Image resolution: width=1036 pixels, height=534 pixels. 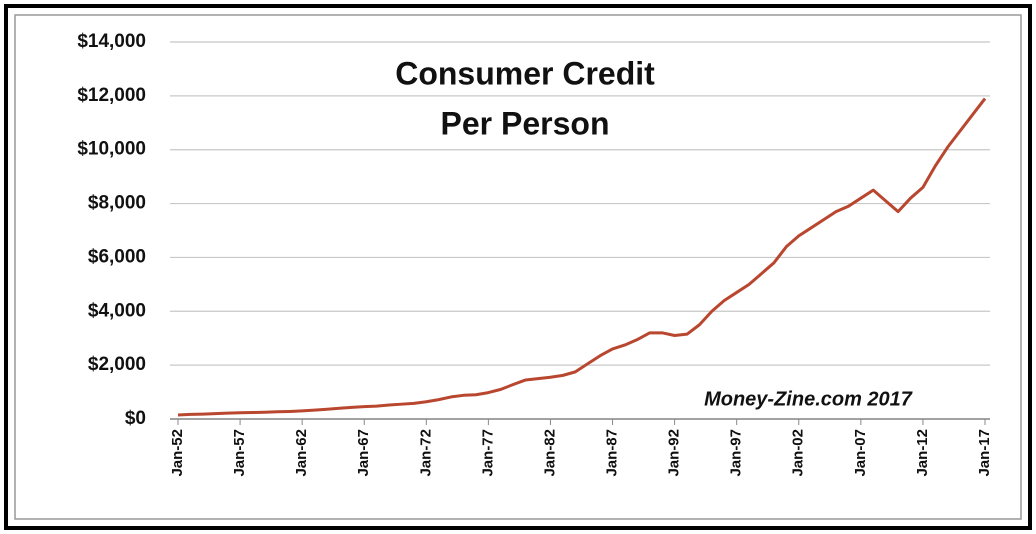 I want to click on y-tick-label: $14,000, so click(x=111, y=41).